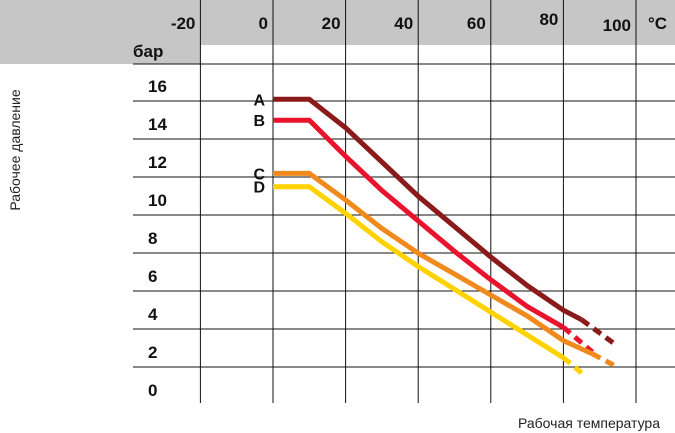 This screenshot has width=675, height=433. What do you see at coordinates (148, 51) in the screenshot?
I see `y-unit-label: бар` at bounding box center [148, 51].